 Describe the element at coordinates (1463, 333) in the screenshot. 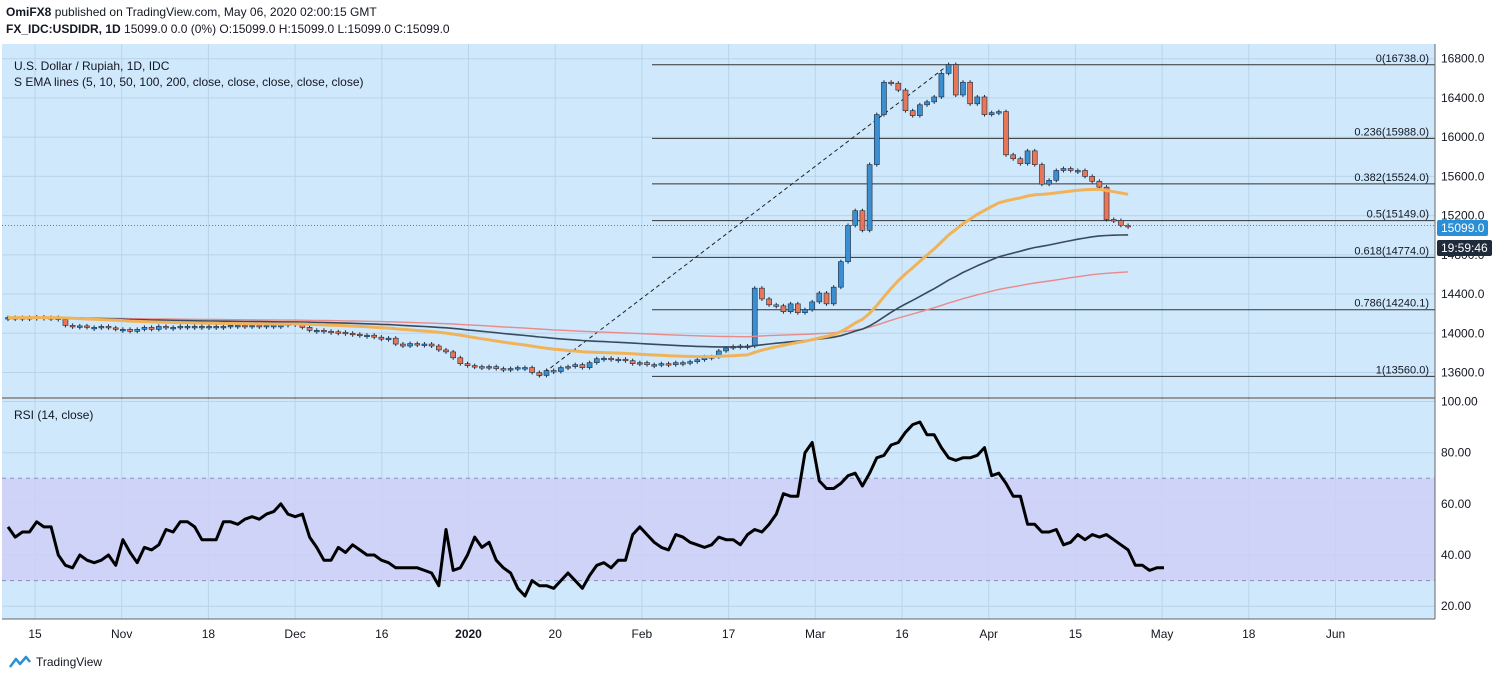

I see `y-tick-label: 14000.0` at that location.